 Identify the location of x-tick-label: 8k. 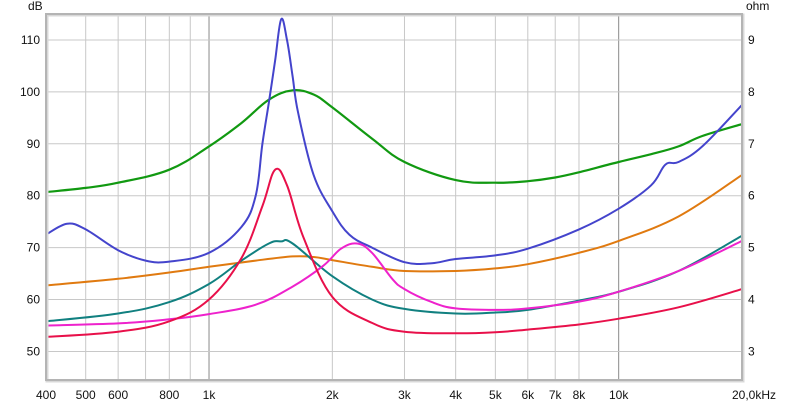
(580, 395).